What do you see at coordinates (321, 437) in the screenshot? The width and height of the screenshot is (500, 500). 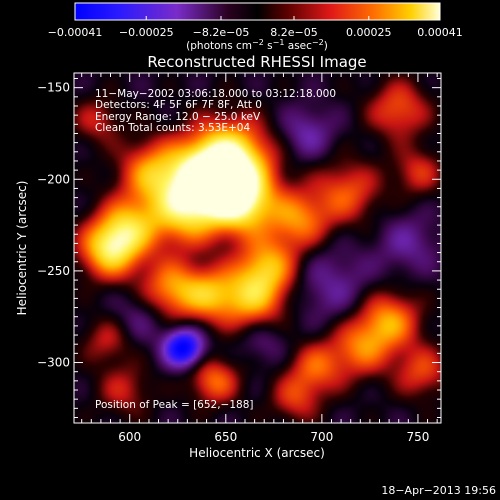 I see `x-tick-label: 700` at bounding box center [321, 437].